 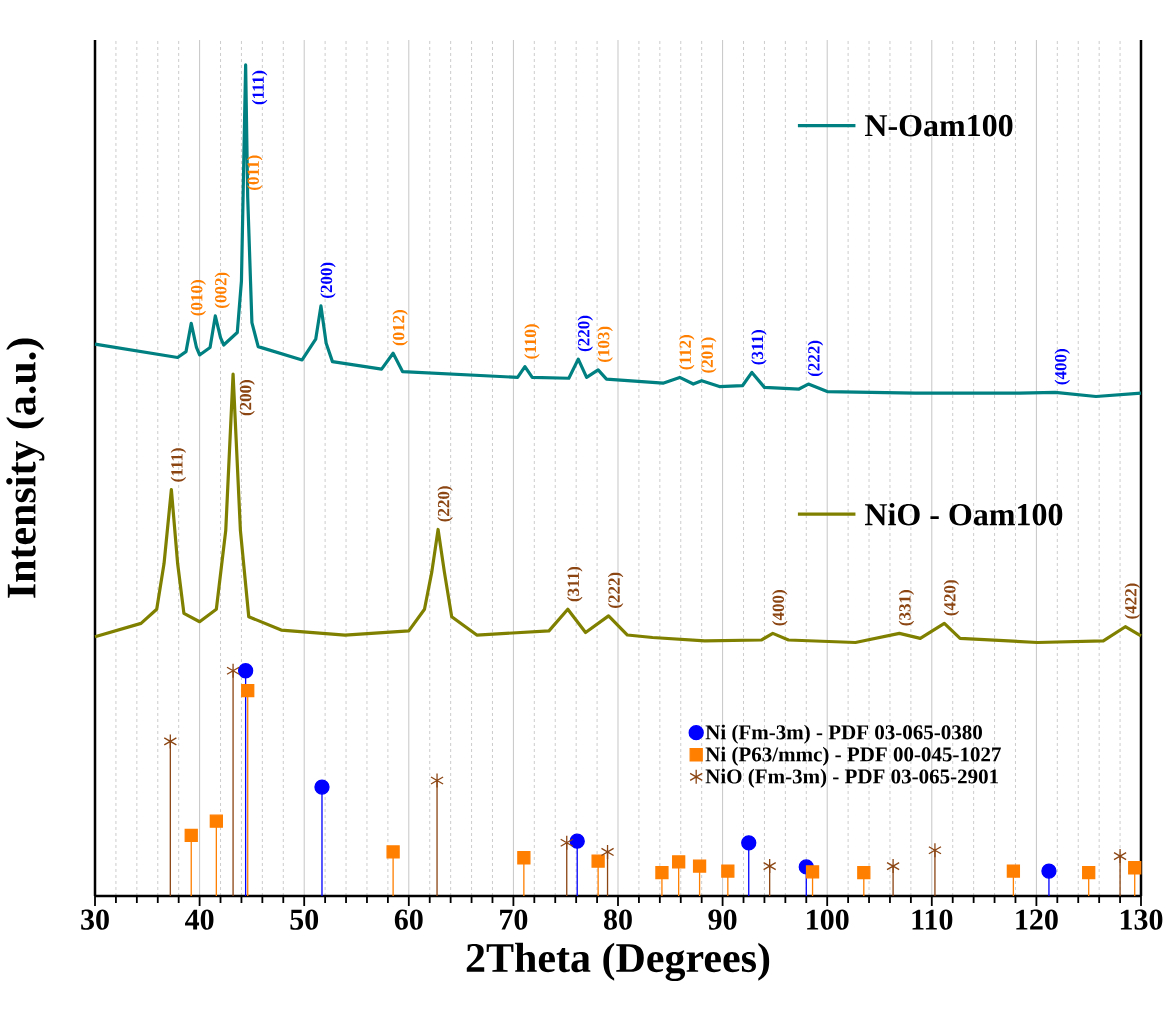 What do you see at coordinates (932, 919) in the screenshot?
I see `x-tick-label: 110` at bounding box center [932, 919].